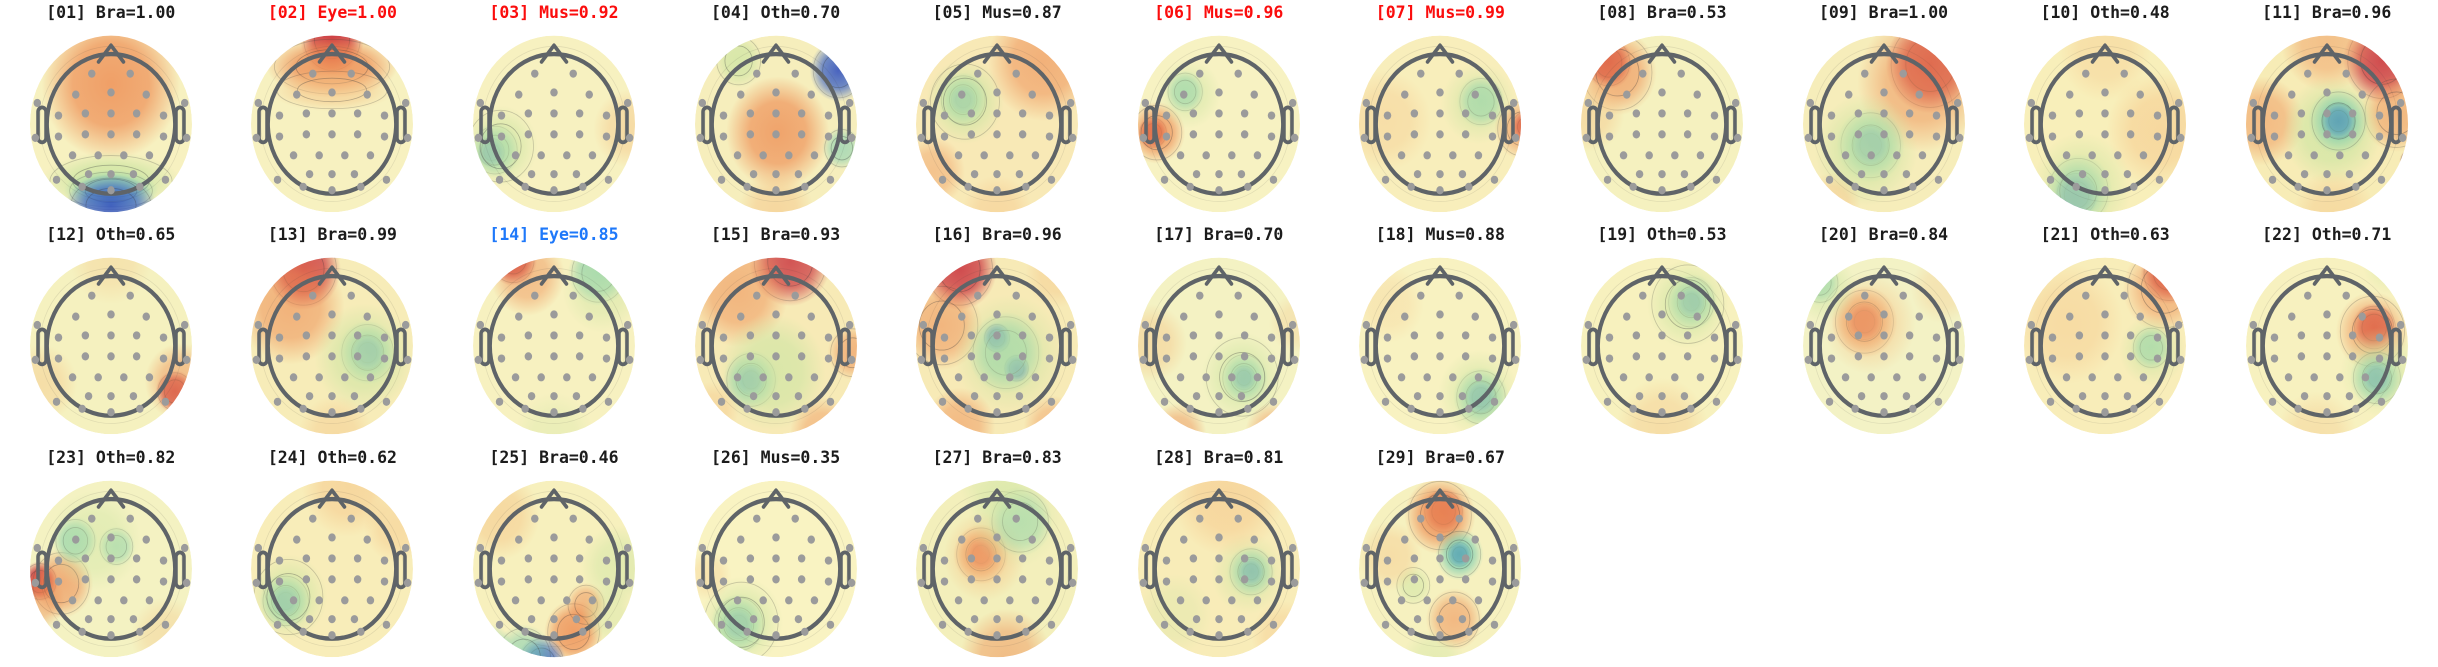  Describe the element at coordinates (332, 235) in the screenshot. I see `component-title: [13] Bra=0.99` at that location.